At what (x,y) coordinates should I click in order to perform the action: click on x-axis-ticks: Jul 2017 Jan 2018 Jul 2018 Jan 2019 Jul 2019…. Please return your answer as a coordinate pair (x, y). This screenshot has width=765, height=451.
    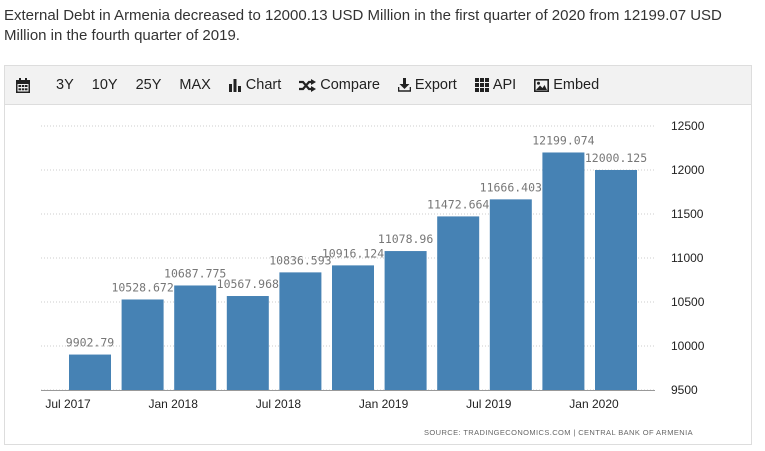
    Looking at the image, I should click on (332, 404).